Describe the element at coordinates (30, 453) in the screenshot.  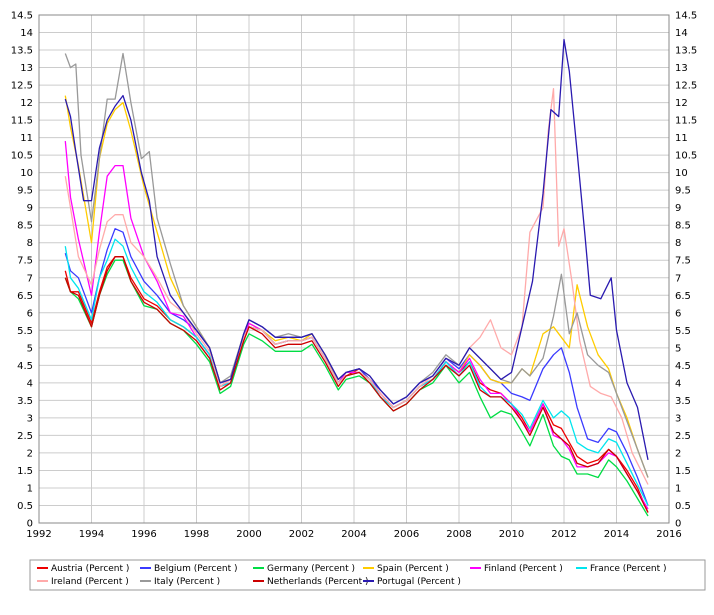
I see `y-tick-label-left: 2` at that location.